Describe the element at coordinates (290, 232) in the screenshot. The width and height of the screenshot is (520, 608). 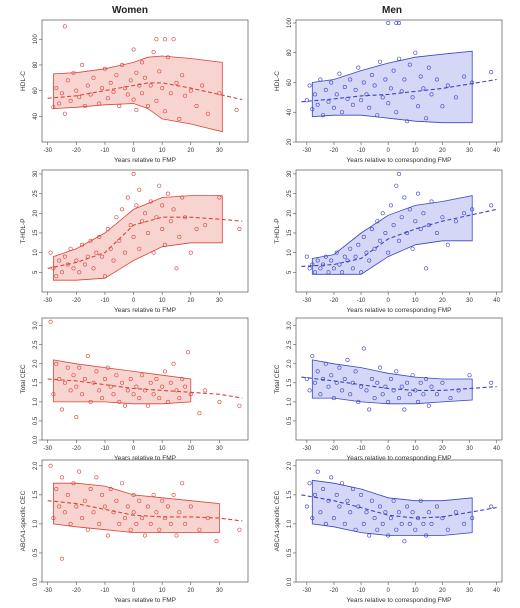
I see `y-tick-label: 15` at that location.